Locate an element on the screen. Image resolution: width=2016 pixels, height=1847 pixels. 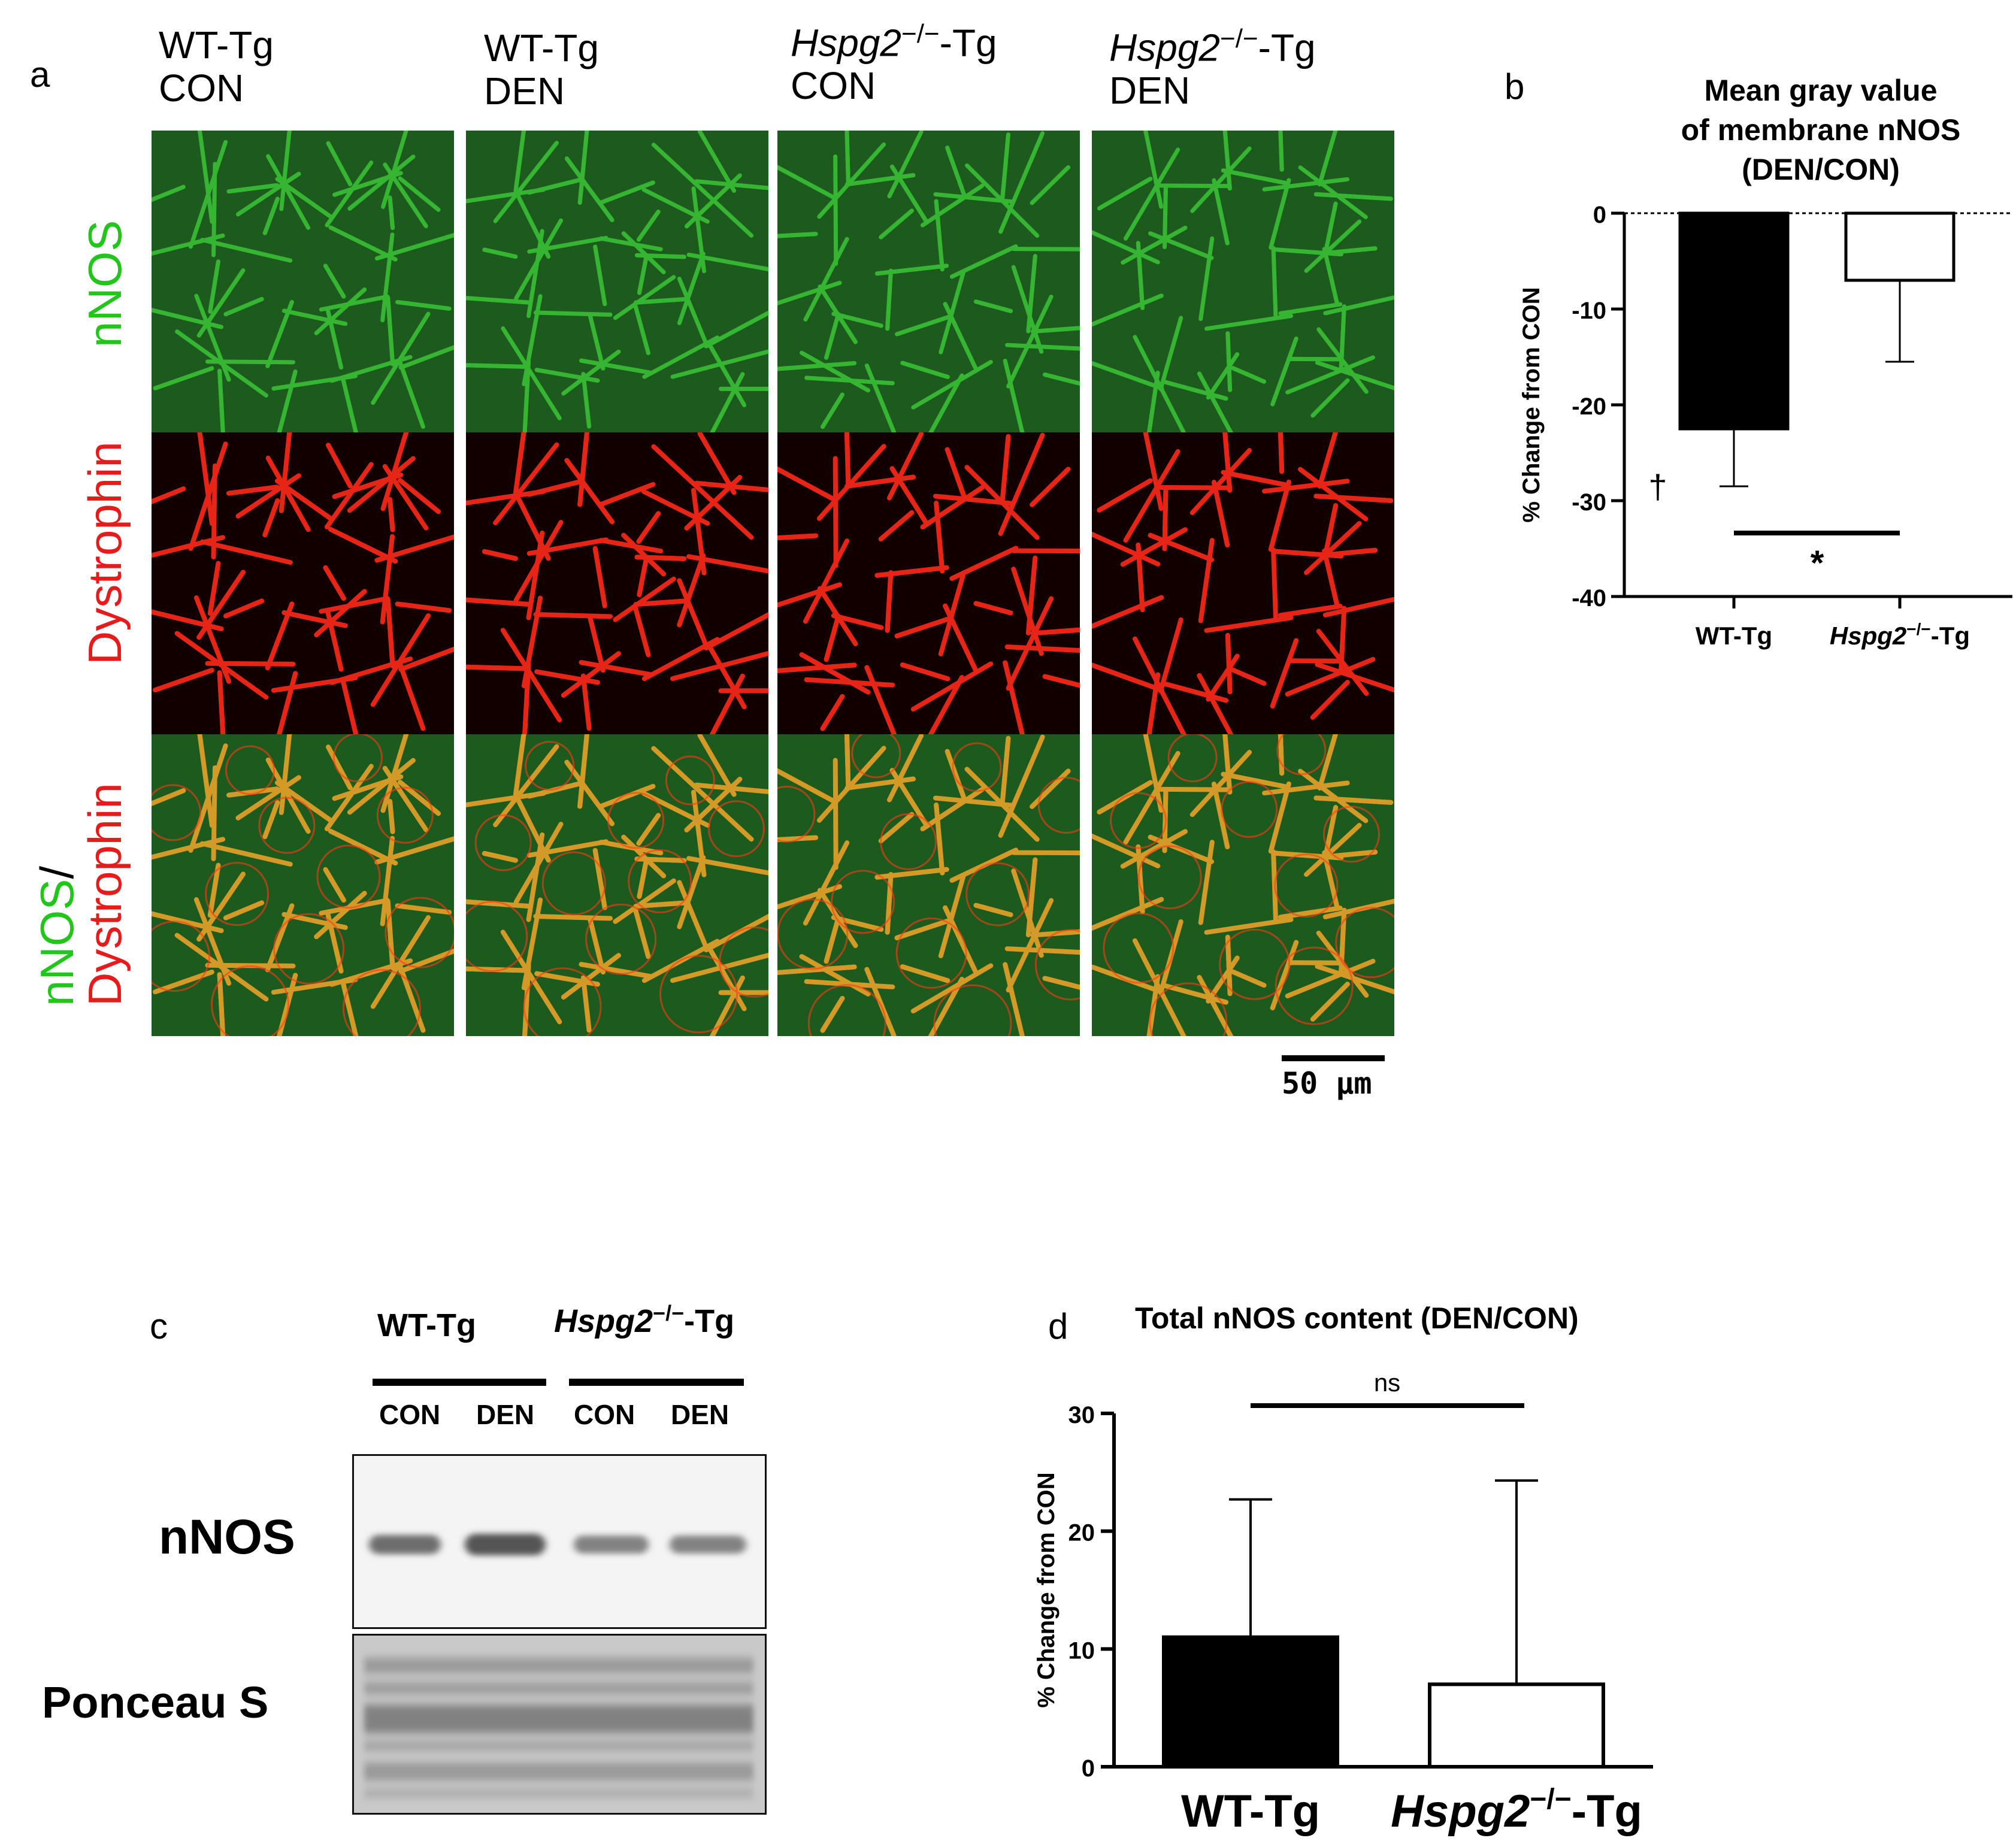
panel-b-title-line1: Mean gray value is located at coordinates (1821, 90).